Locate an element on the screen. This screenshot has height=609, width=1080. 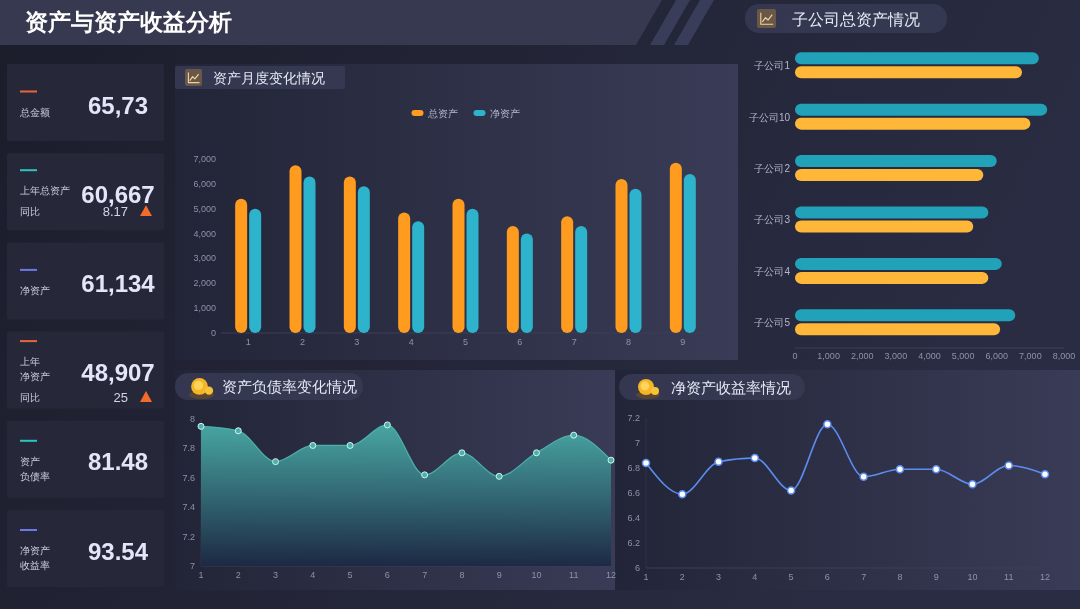
y-tick-label: 子公司1 is located at coordinates (772, 65).